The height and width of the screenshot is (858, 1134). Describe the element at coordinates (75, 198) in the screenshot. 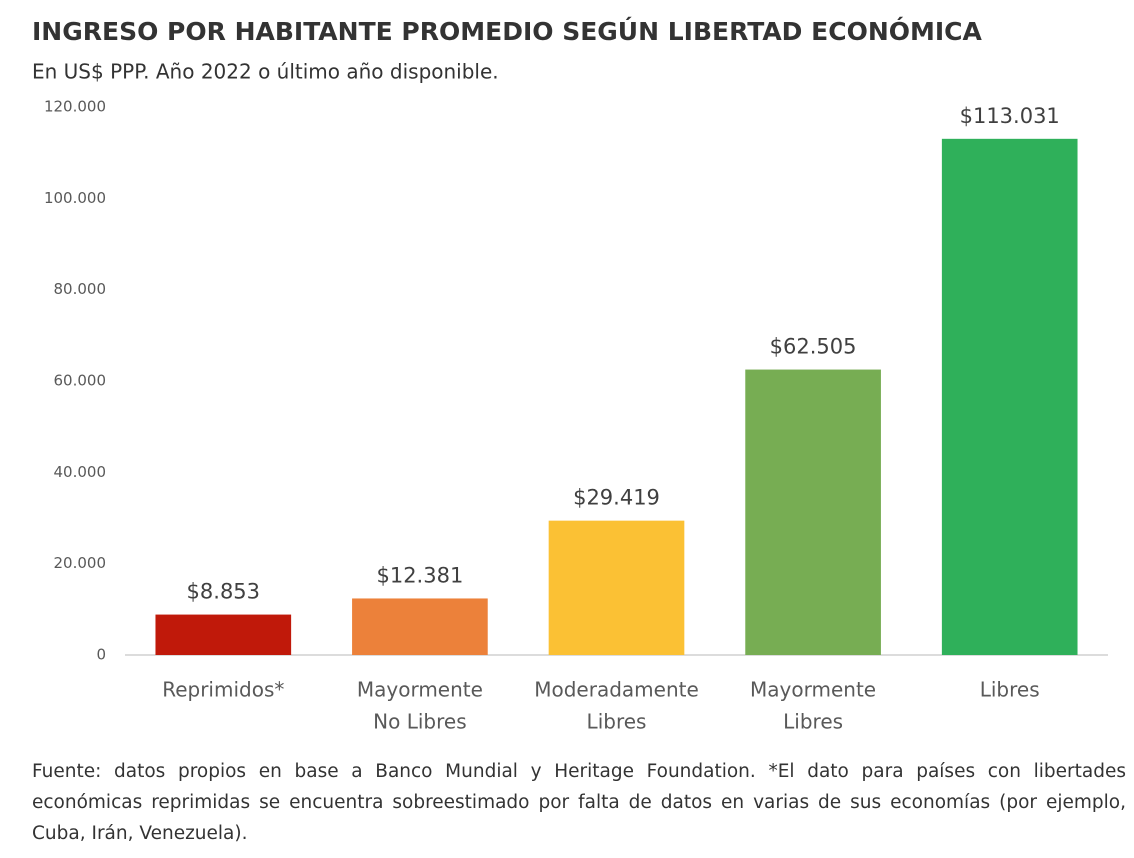

I see `y-tick-label: 100.000` at that location.